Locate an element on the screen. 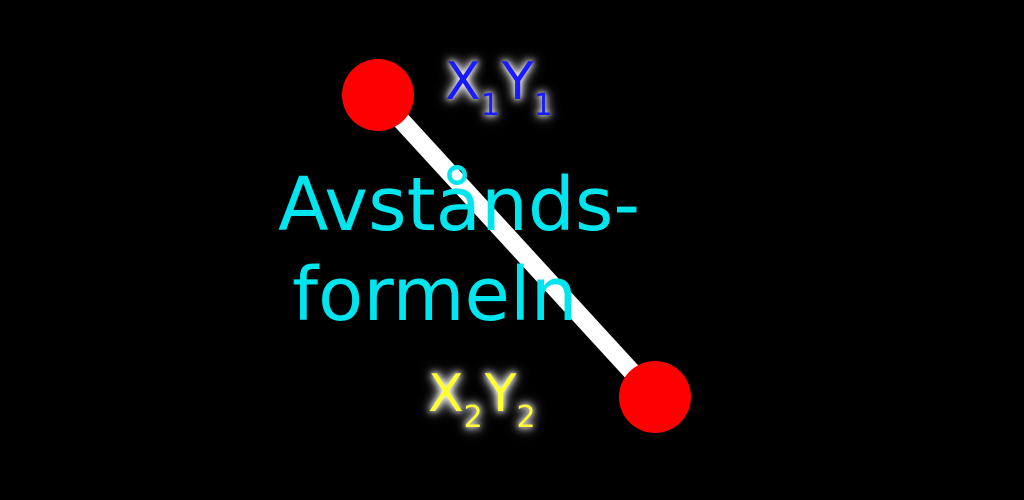 The width and height of the screenshot is (1024, 500). point-2-x: X is located at coordinates (446, 394).